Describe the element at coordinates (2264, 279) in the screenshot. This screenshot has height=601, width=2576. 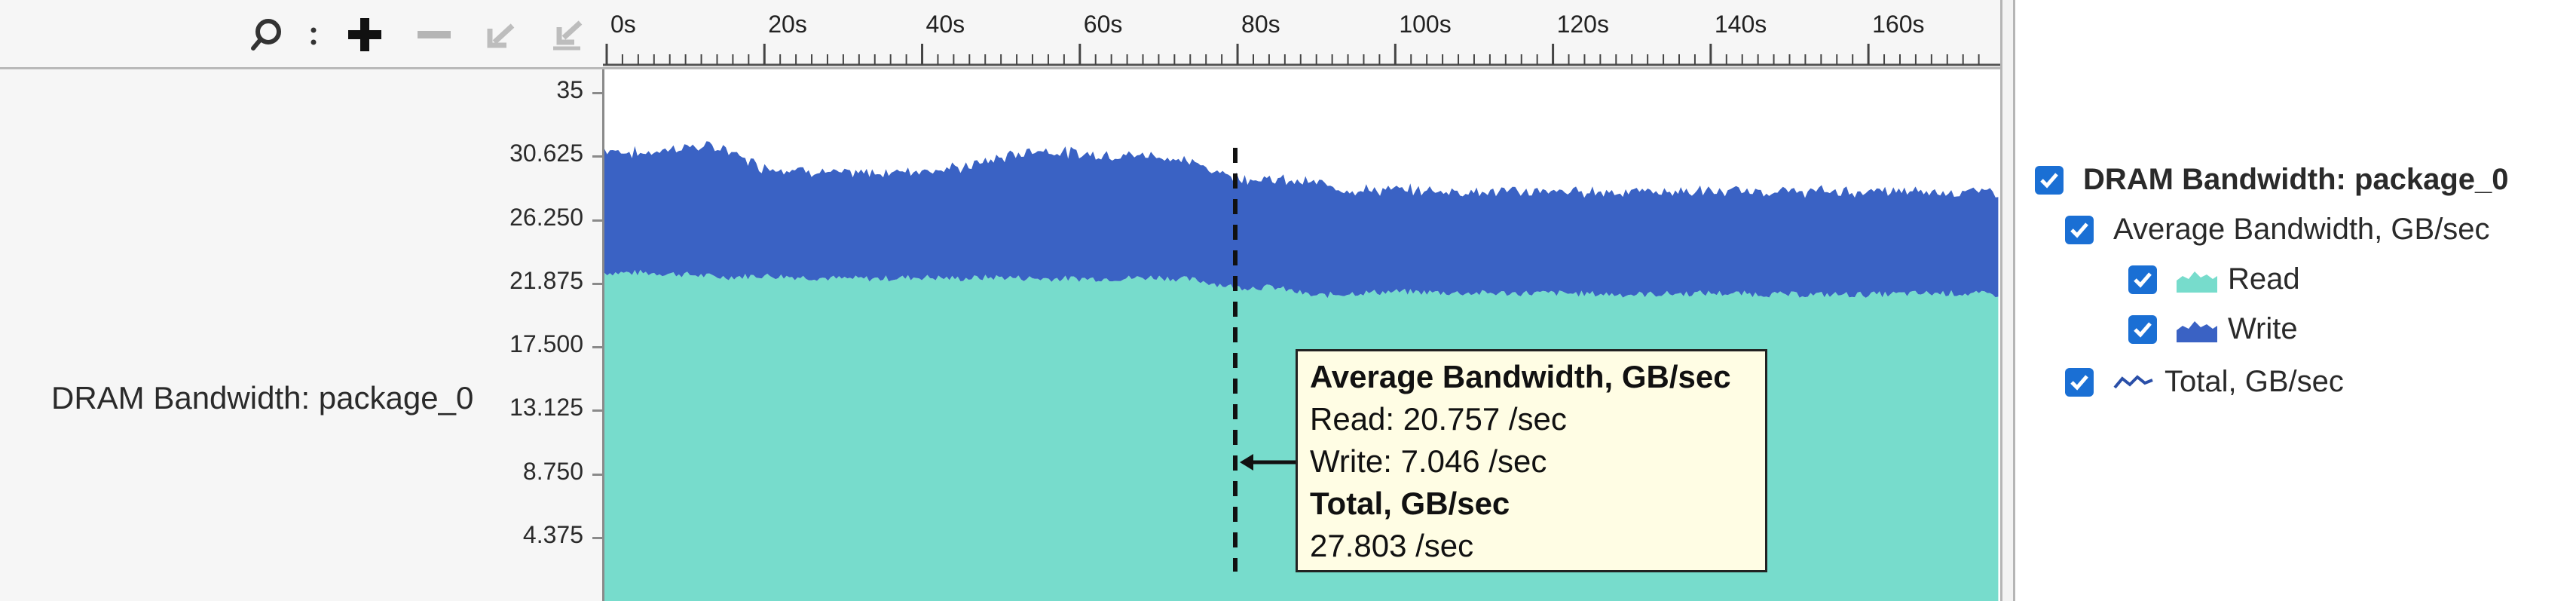
I see `legend-read-label: Read` at that location.